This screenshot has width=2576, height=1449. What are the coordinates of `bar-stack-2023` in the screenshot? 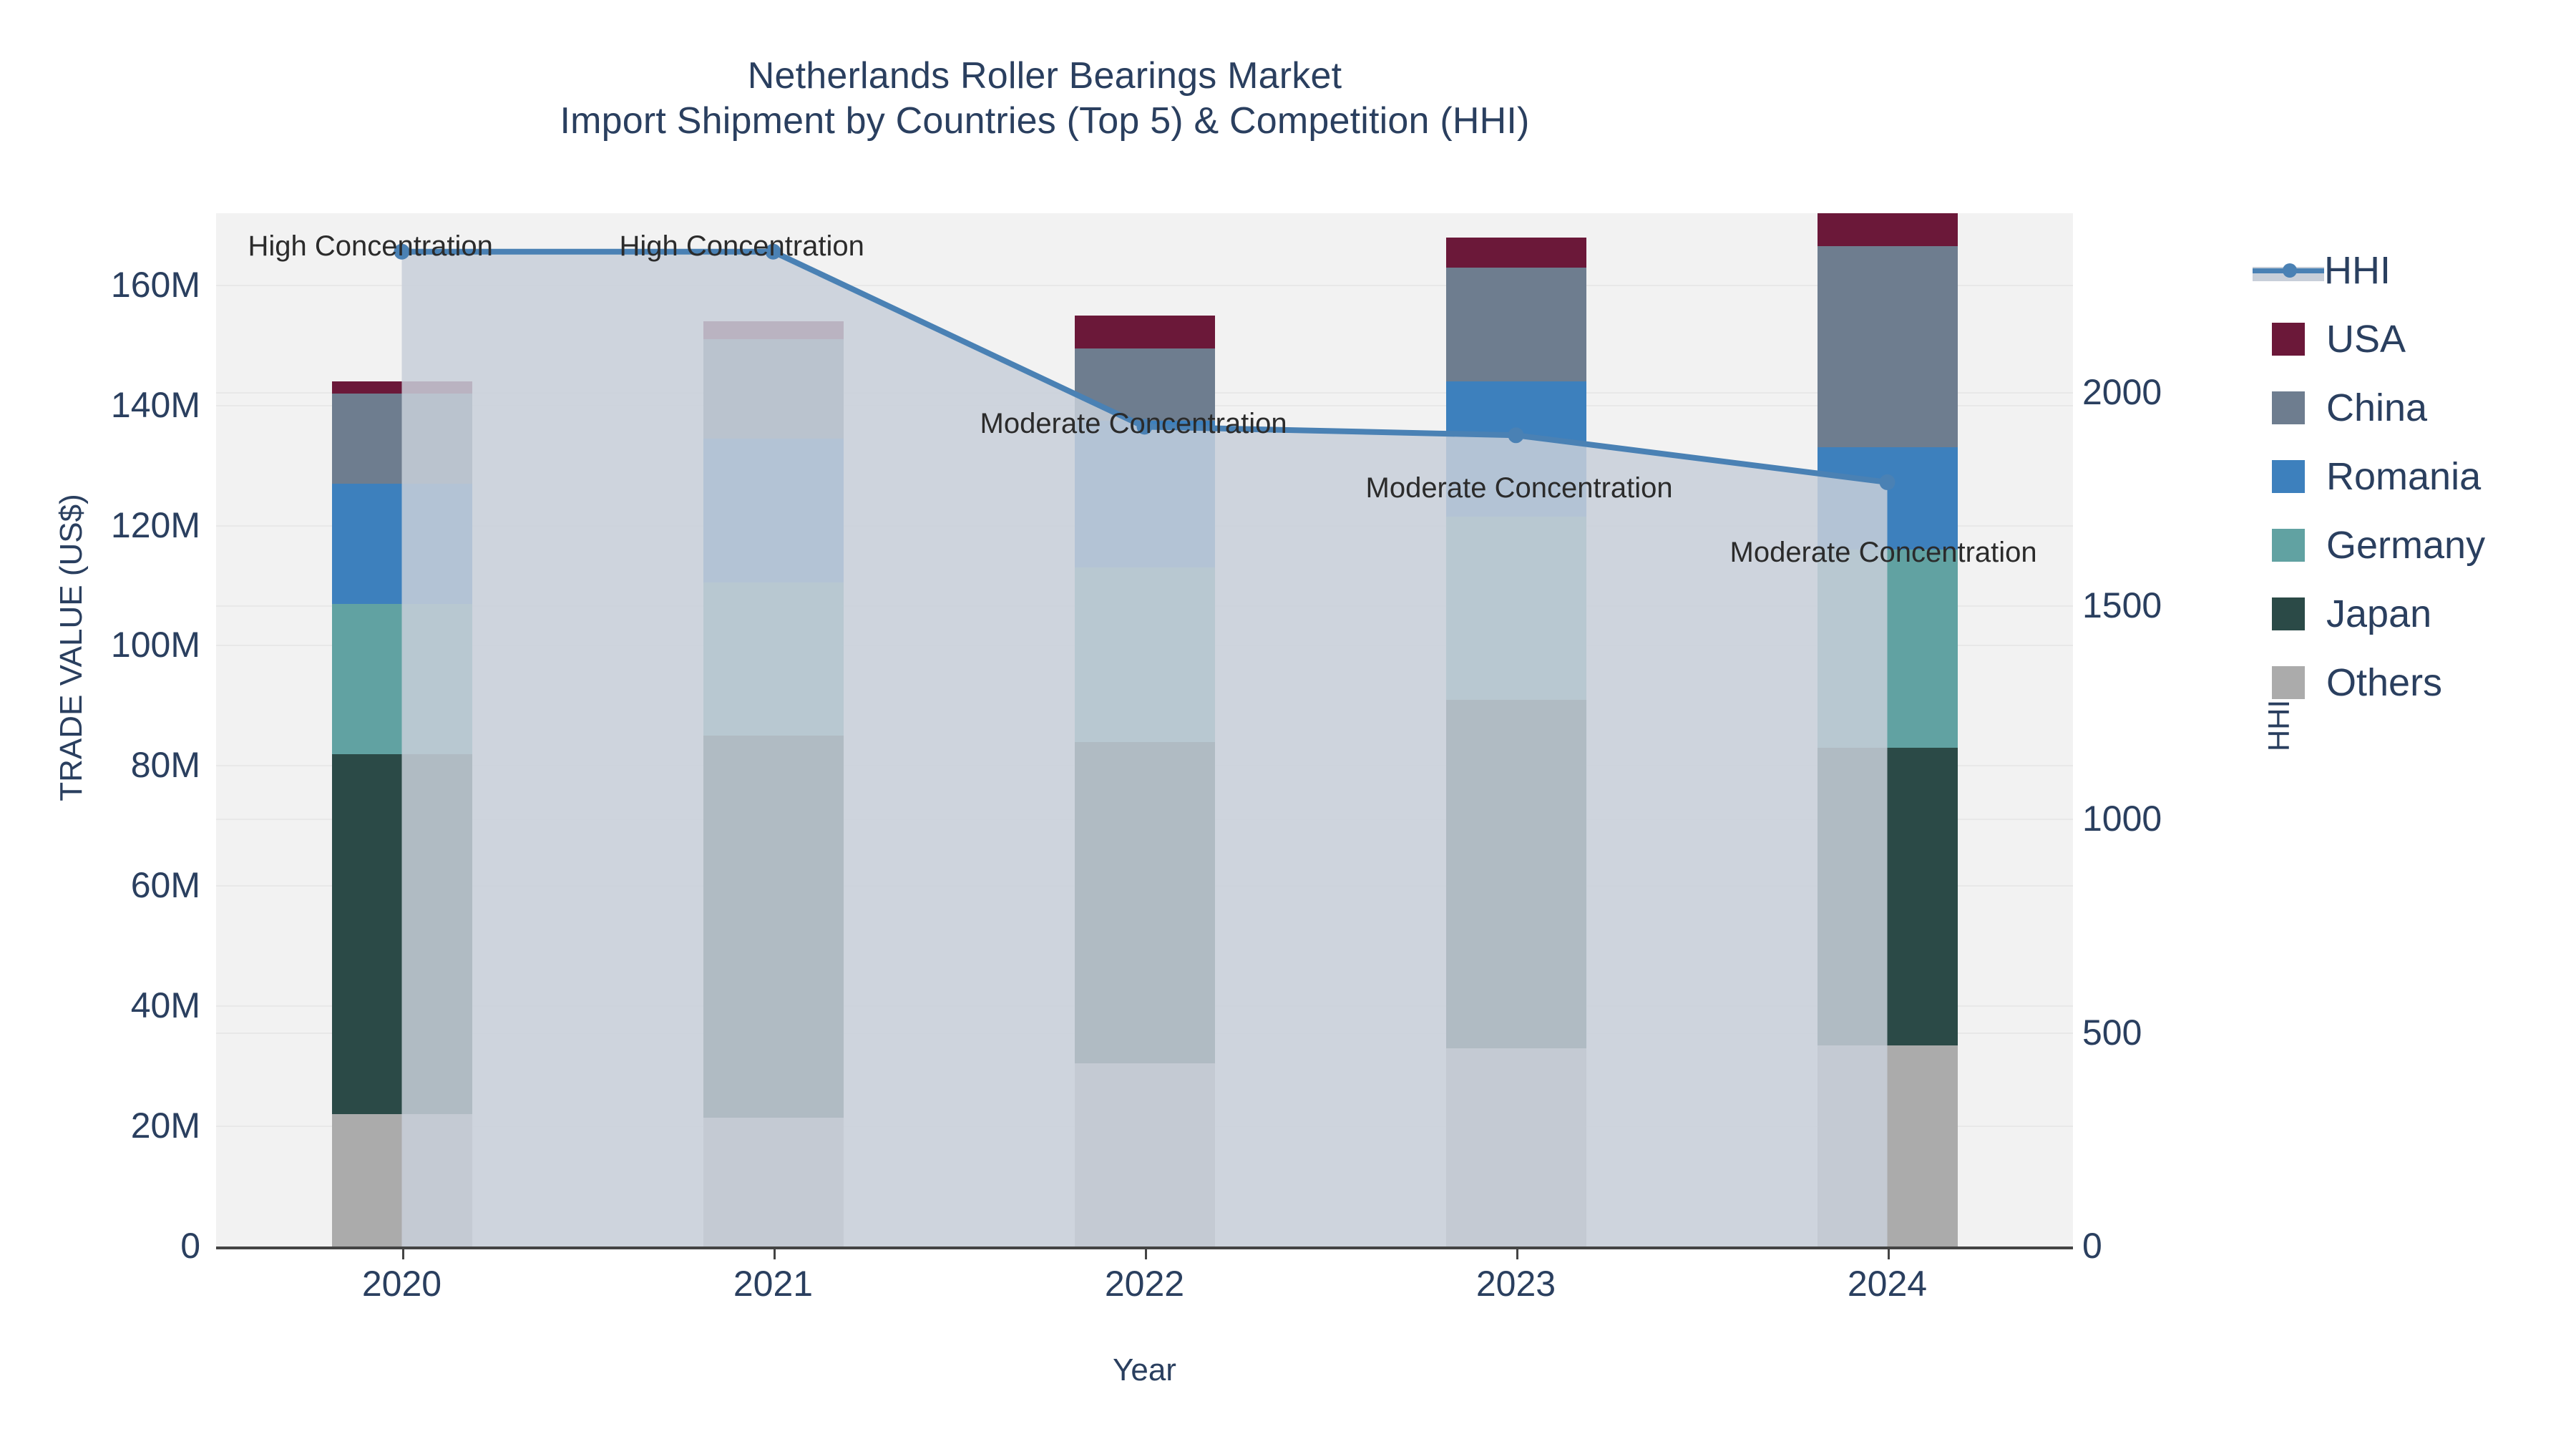 It's located at (1515, 729).